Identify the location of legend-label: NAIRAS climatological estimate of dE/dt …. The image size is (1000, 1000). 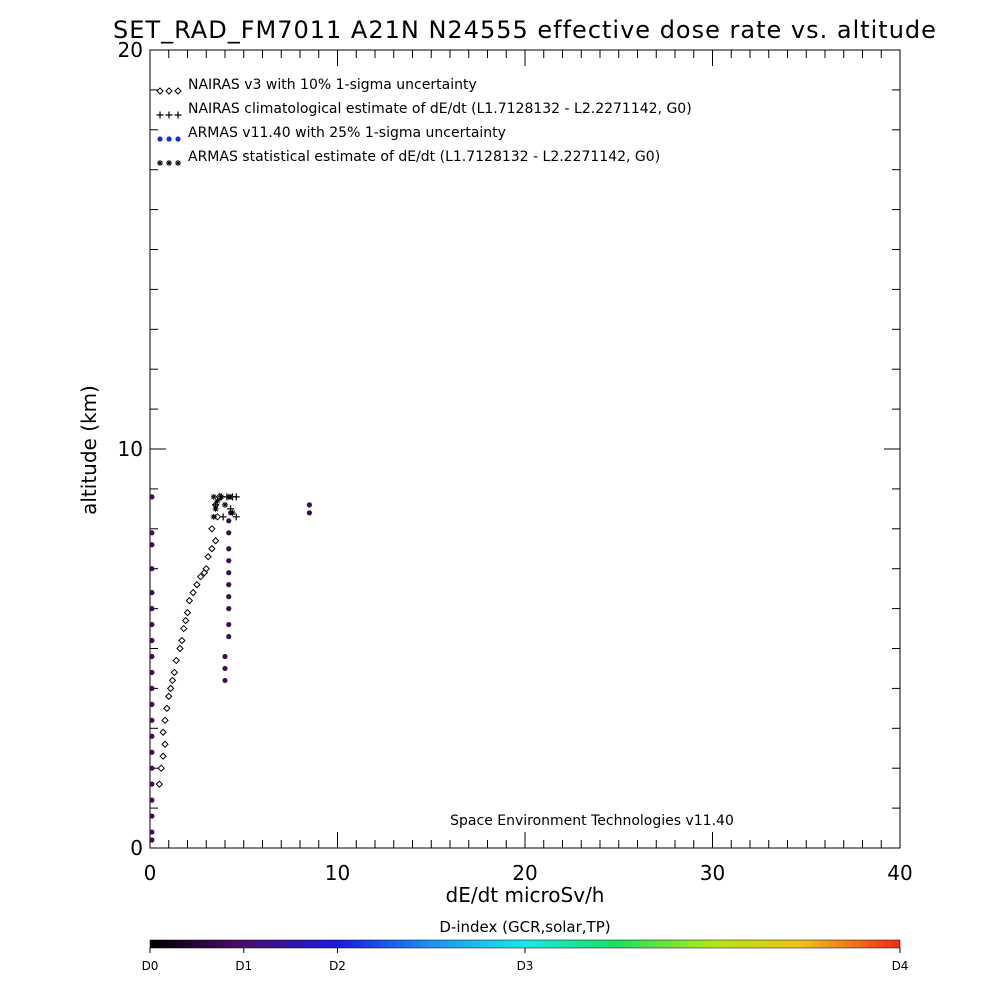
(440, 109).